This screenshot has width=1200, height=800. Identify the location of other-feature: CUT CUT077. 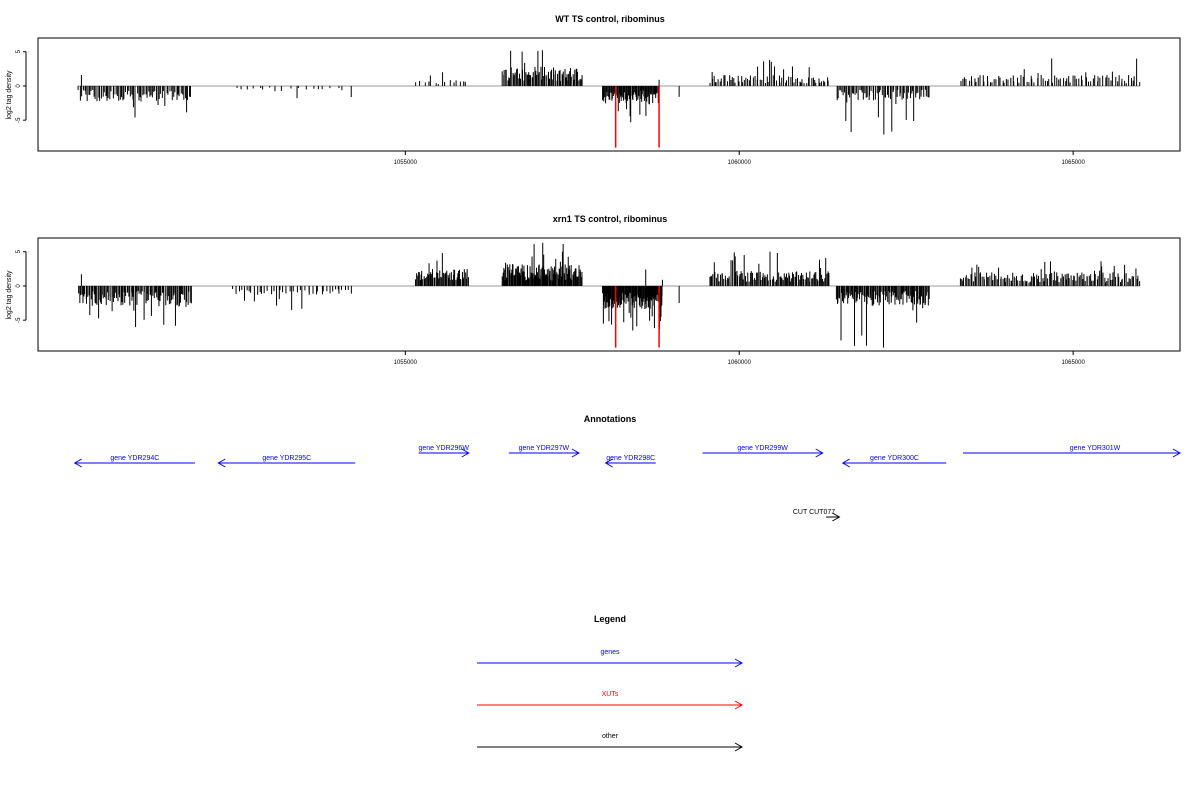
(817, 515).